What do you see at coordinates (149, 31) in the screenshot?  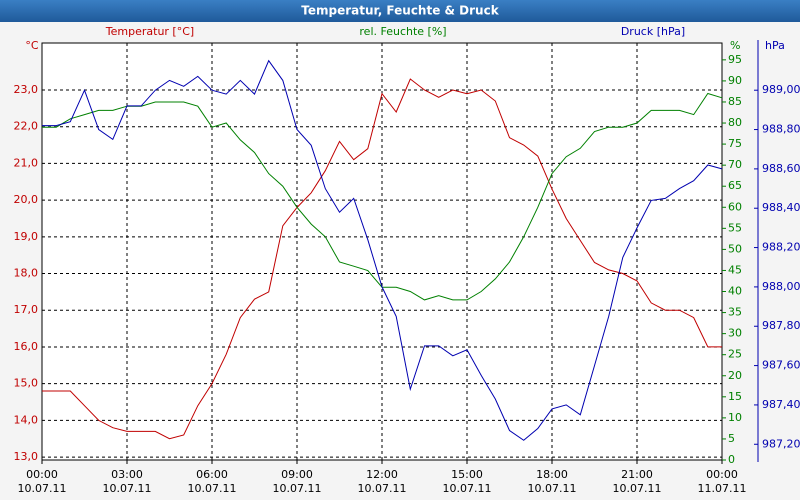 I see `series-name: Temperatur [°C]` at bounding box center [149, 31].